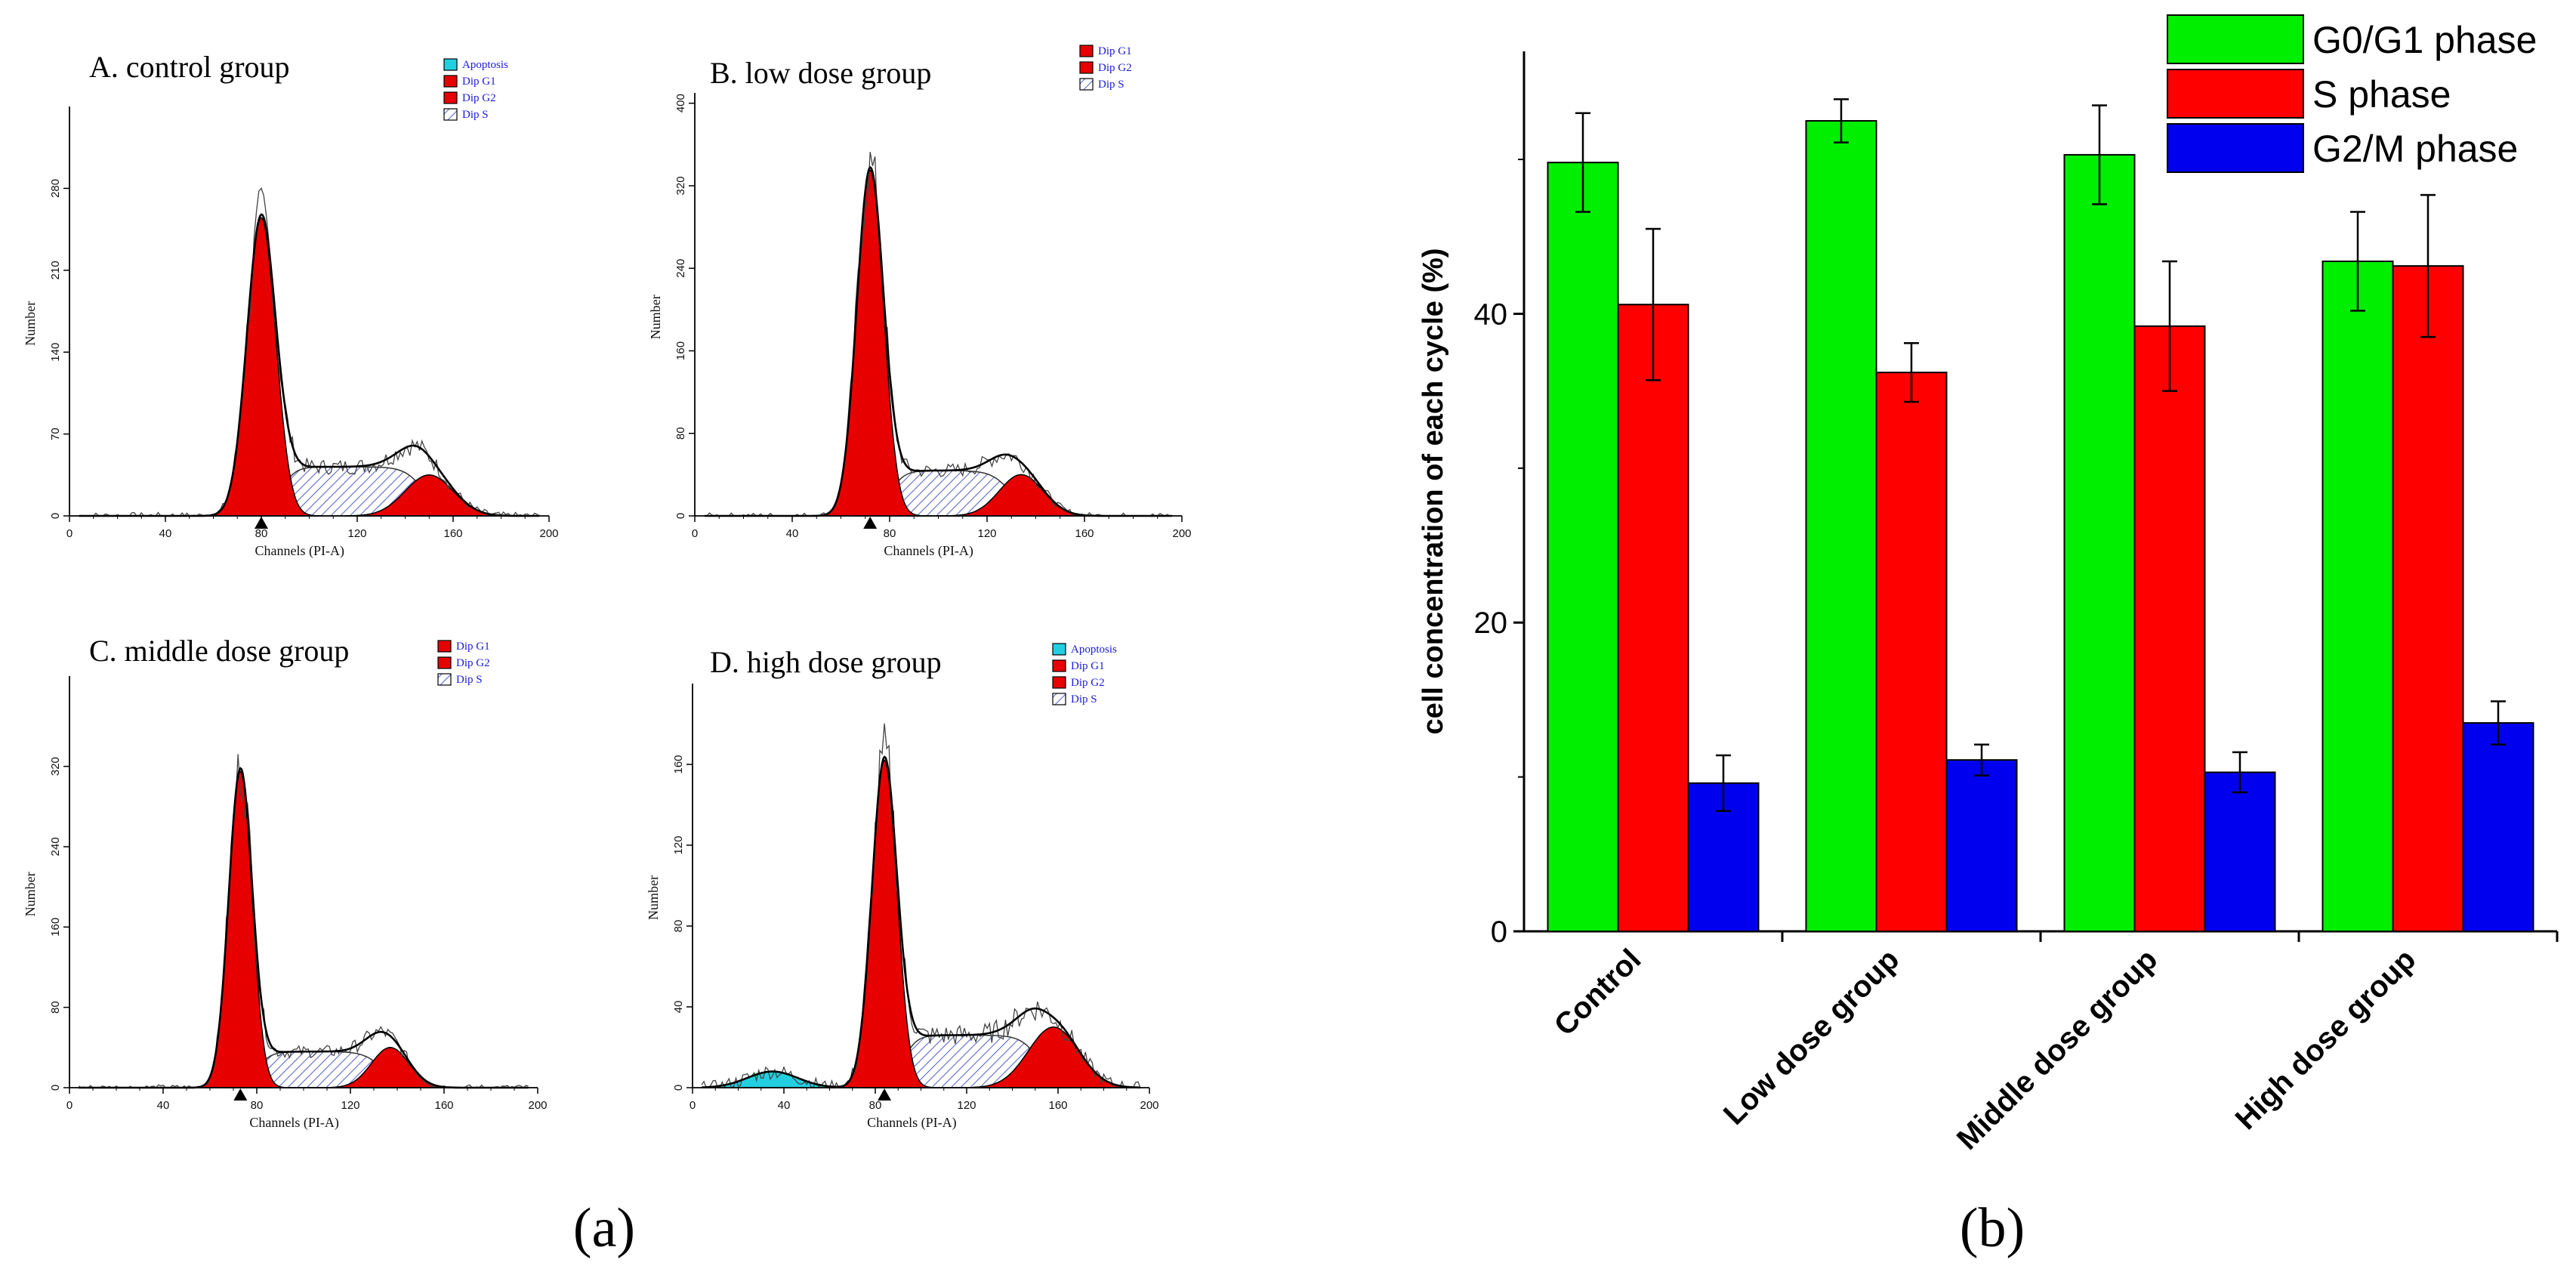 The height and width of the screenshot is (1275, 2576). I want to click on y-tick-label: 120, so click(678, 844).